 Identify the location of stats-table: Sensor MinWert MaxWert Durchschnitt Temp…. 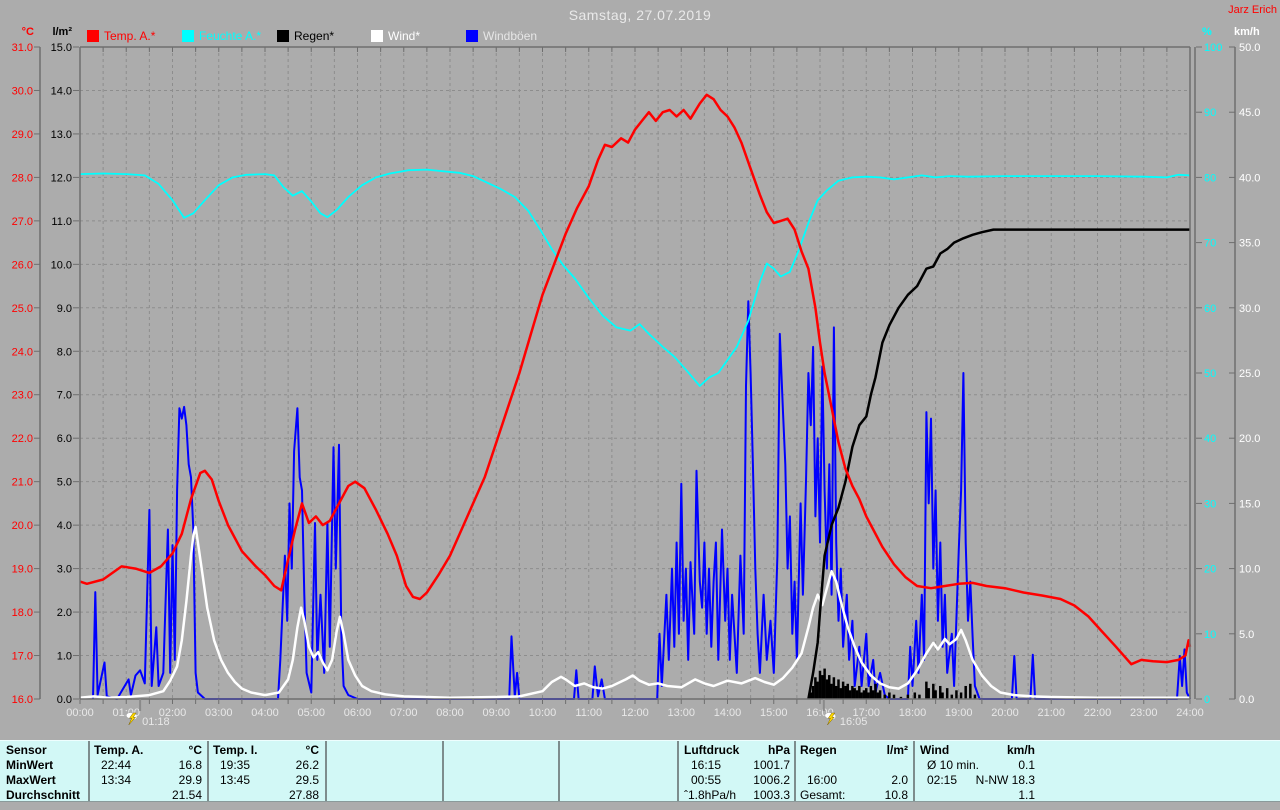
(640, 771).